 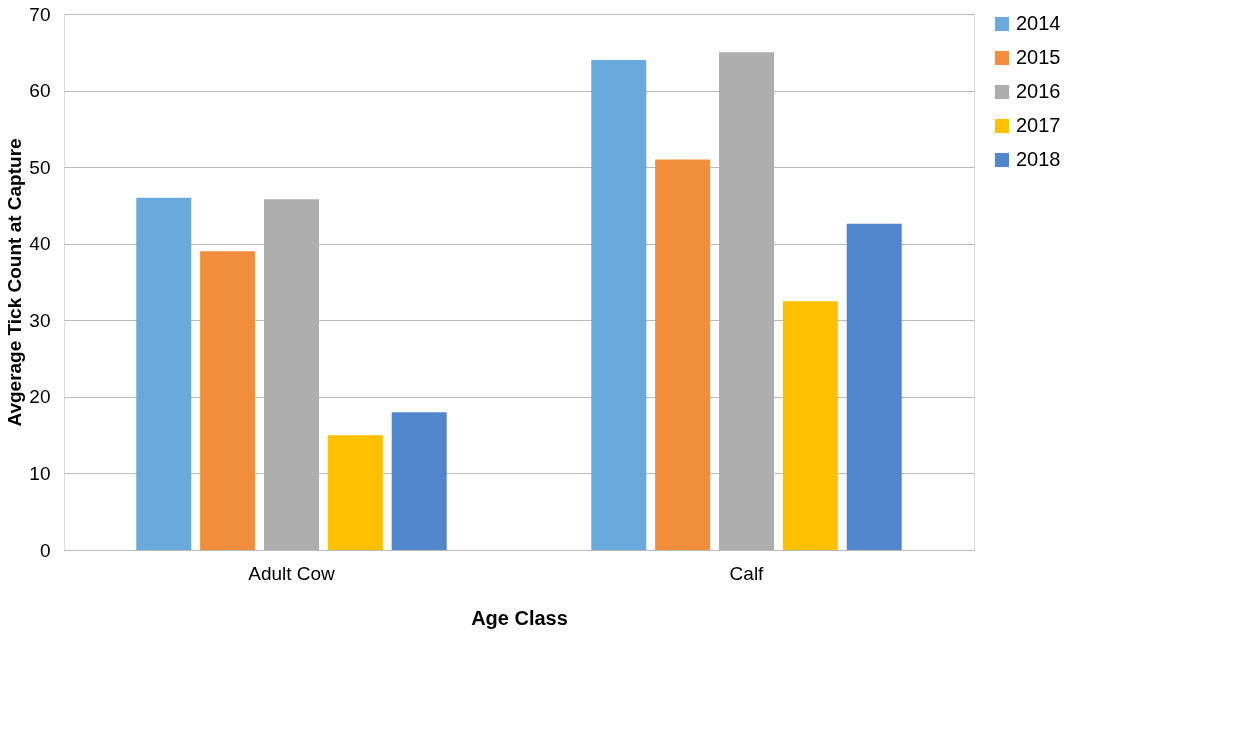 I want to click on legend-label: 2018, so click(x=1038, y=159).